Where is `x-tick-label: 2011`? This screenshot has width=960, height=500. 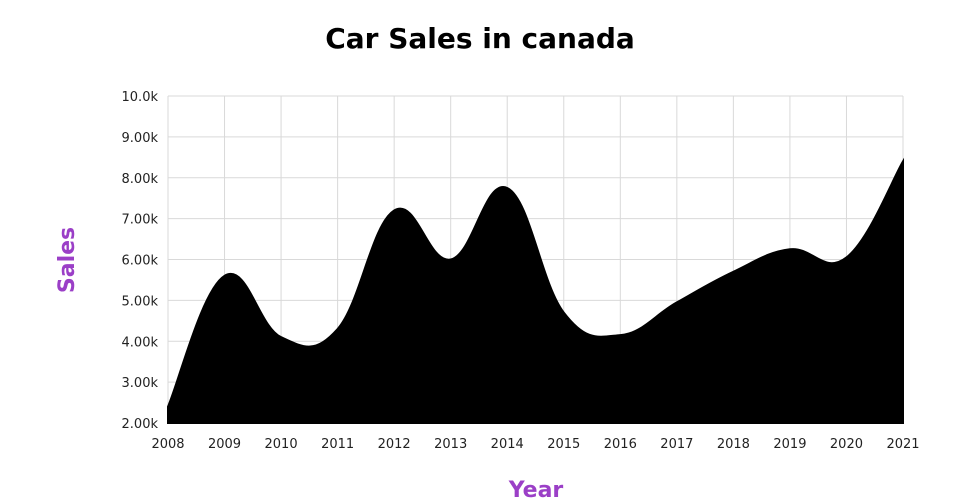
x-tick-label: 2011 is located at coordinates (337, 444).